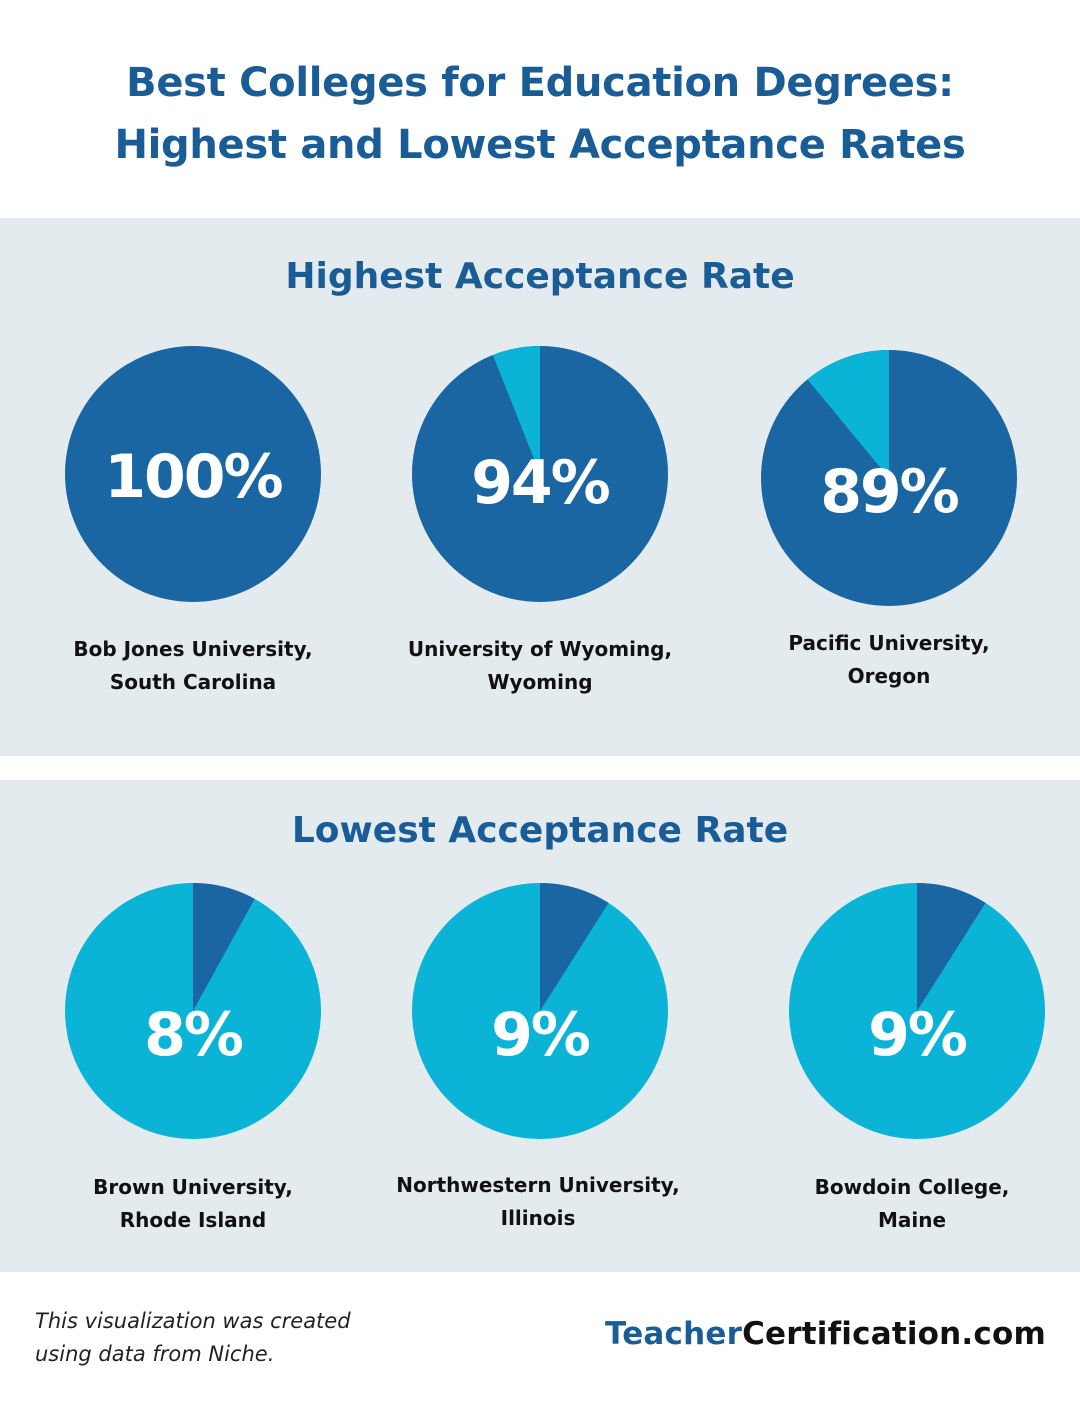 The height and width of the screenshot is (1410, 1080). I want to click on caption-pacific: Pacific University, Oregon, so click(889, 660).